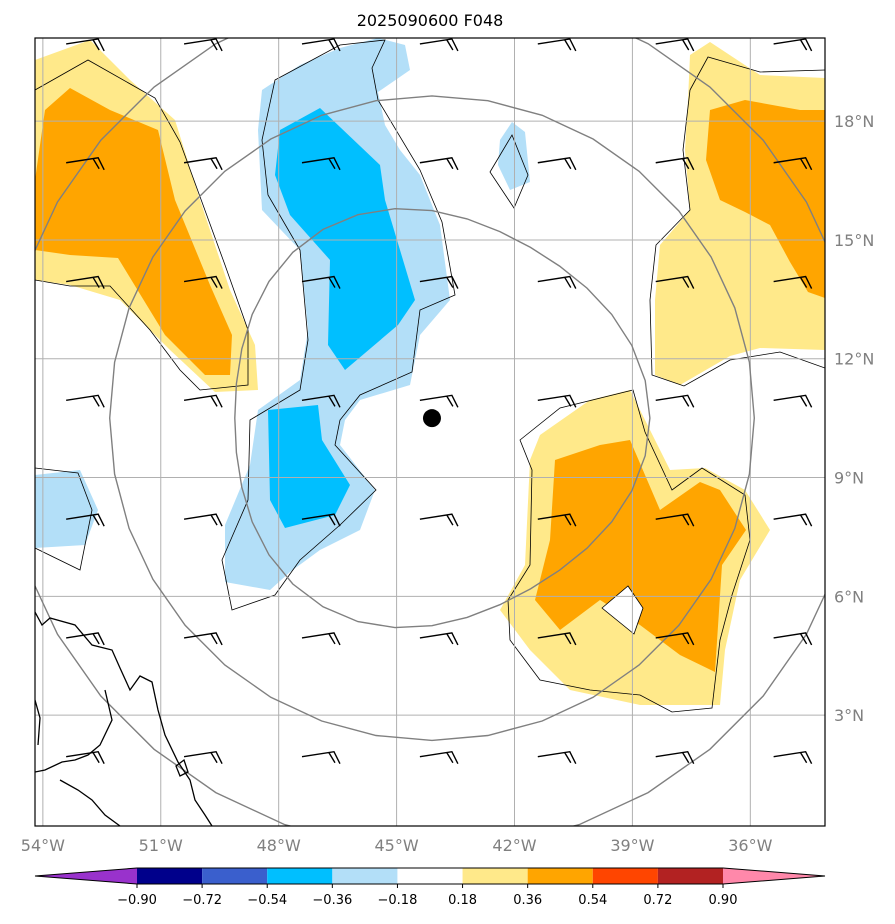 This screenshot has height=924, width=895. Describe the element at coordinates (527, 900) in the screenshot. I see `colorbar-label: 0.36` at that location.